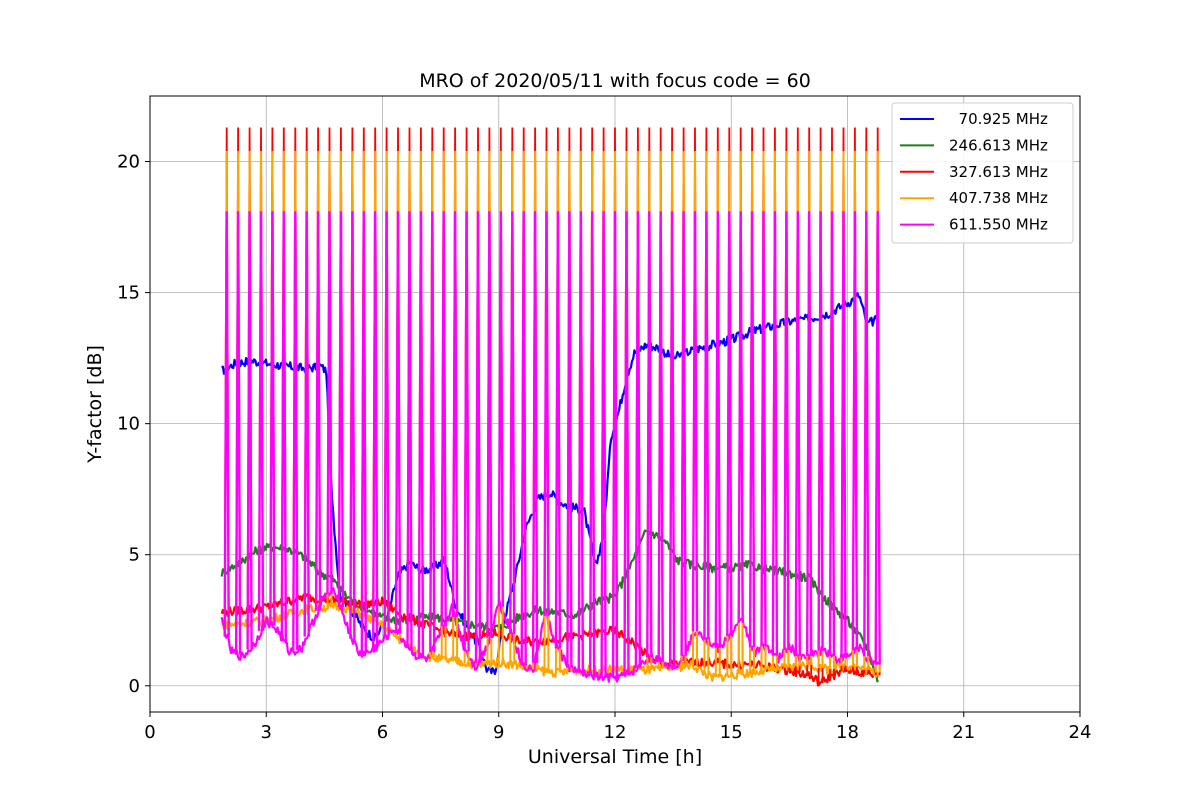 This screenshot has height=800, width=1200. Describe the element at coordinates (149, 732) in the screenshot. I see `x-tick-label: 0` at that location.